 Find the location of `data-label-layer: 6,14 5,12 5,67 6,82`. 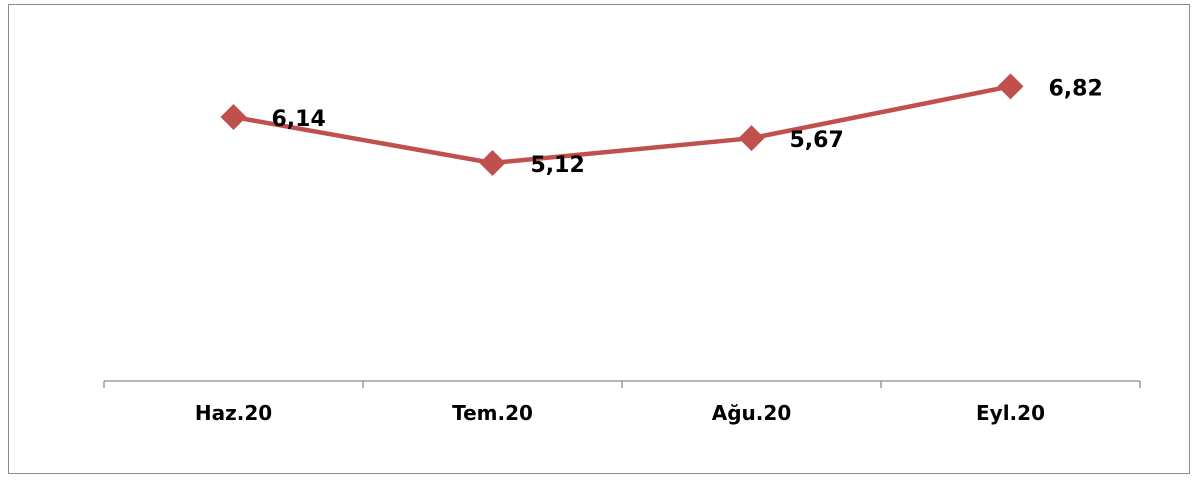

data-label-layer: 6,14 5,12 5,67 6,82 is located at coordinates (687, 127).